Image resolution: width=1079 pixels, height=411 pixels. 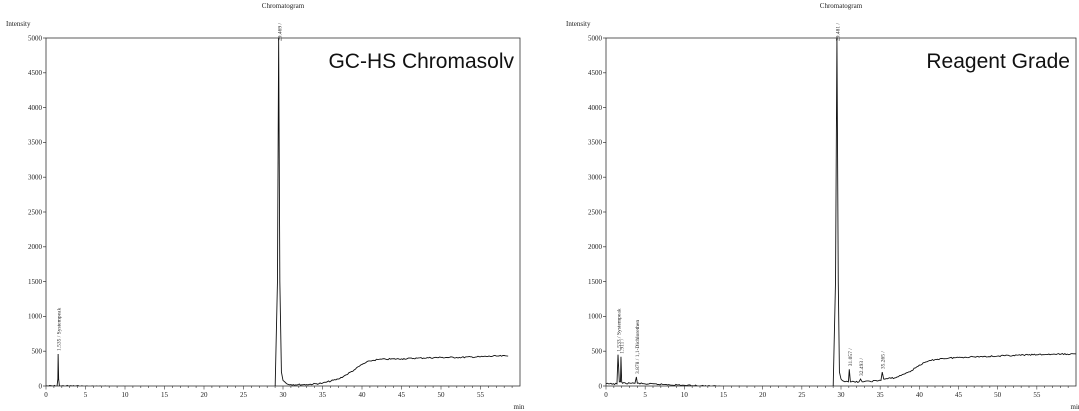 What do you see at coordinates (838, 32) in the screenshot?
I see `peak-label: 29.481 /` at bounding box center [838, 32].